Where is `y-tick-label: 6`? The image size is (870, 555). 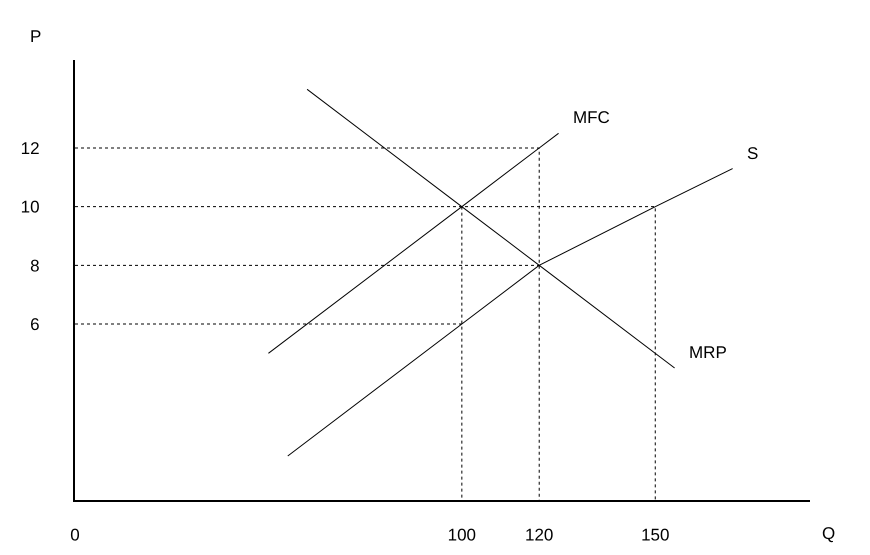 y-tick-label: 6 is located at coordinates (35, 324).